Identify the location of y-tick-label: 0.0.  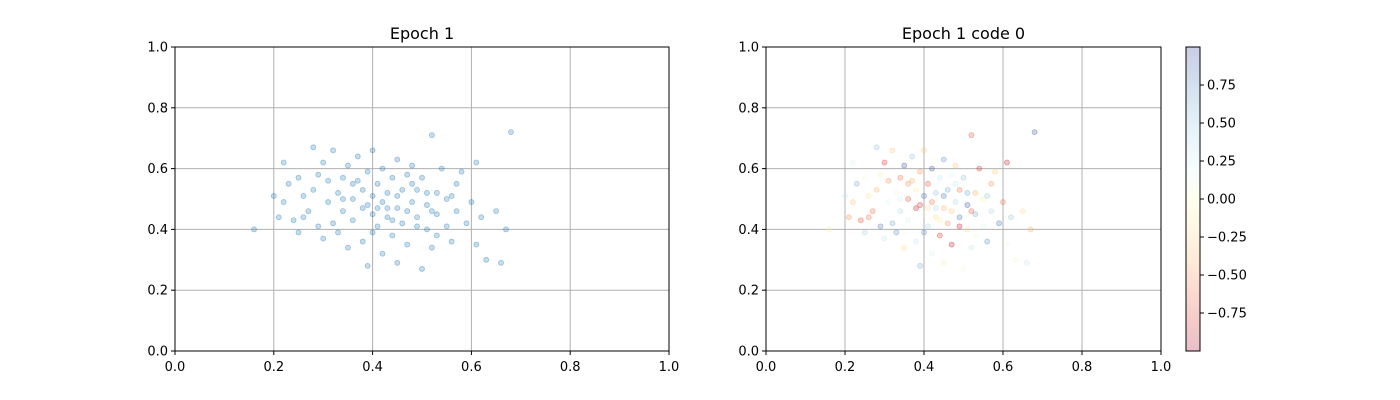
(157, 352).